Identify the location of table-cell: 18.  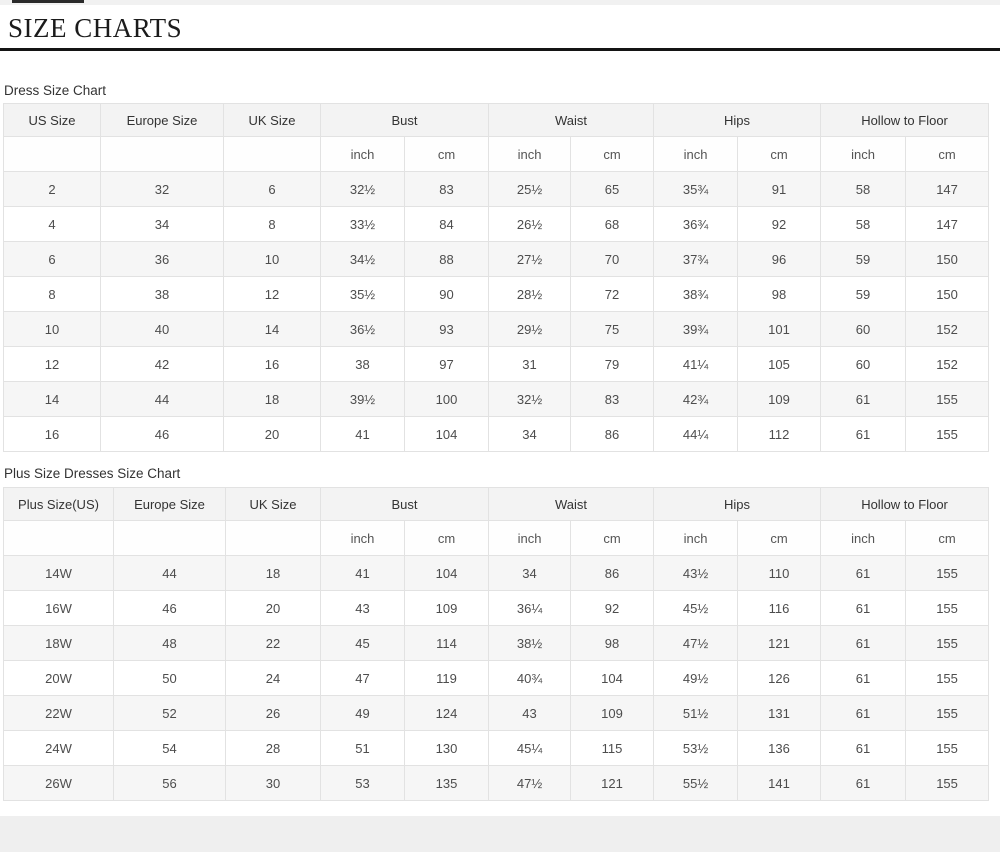
(272, 399).